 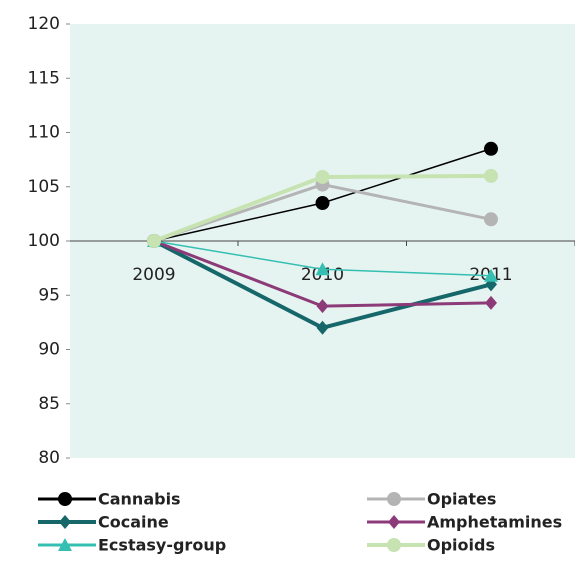 What do you see at coordinates (44, 133) in the screenshot?
I see `y-tick-label: 110` at bounding box center [44, 133].